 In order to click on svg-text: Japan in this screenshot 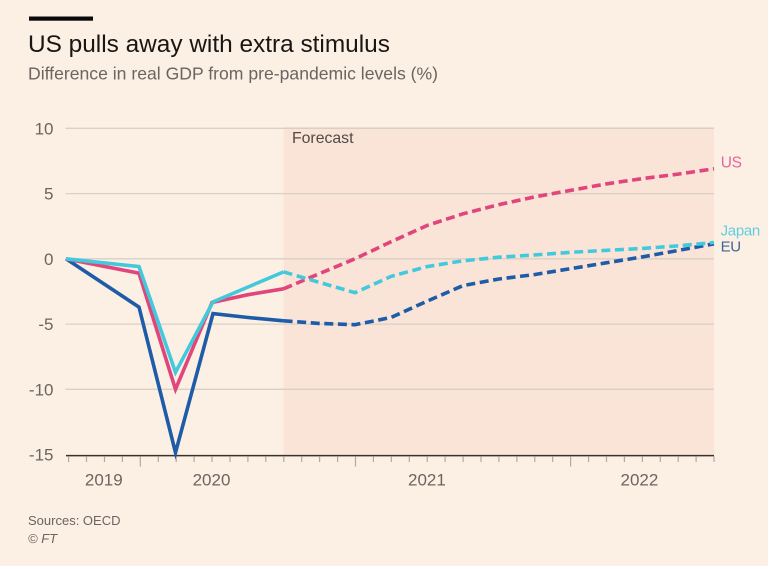, I will do `click(740, 231)`.